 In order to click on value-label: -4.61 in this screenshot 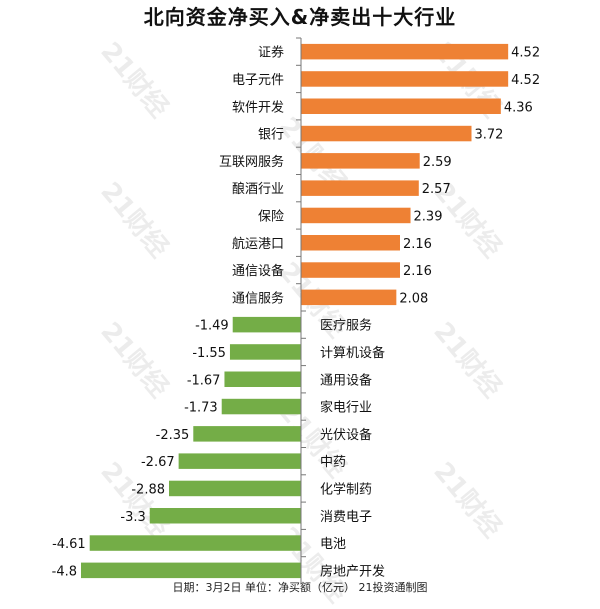, I will do `click(69, 544)`.